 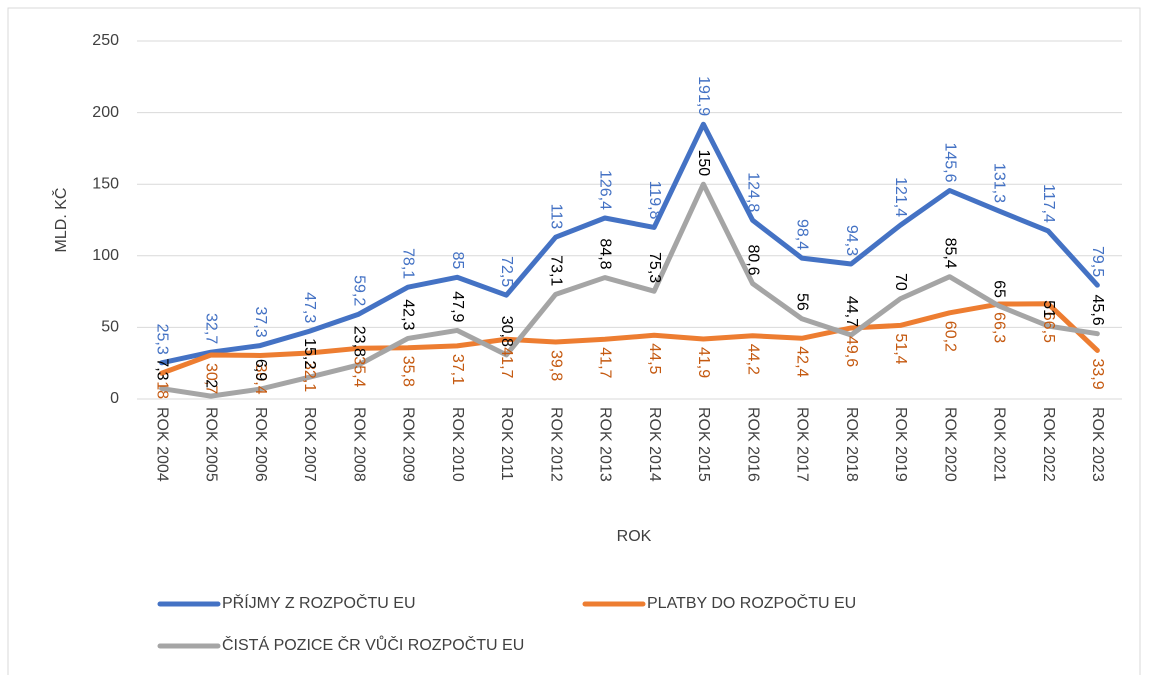 What do you see at coordinates (802, 302) in the screenshot?
I see `data-label: 56` at bounding box center [802, 302].